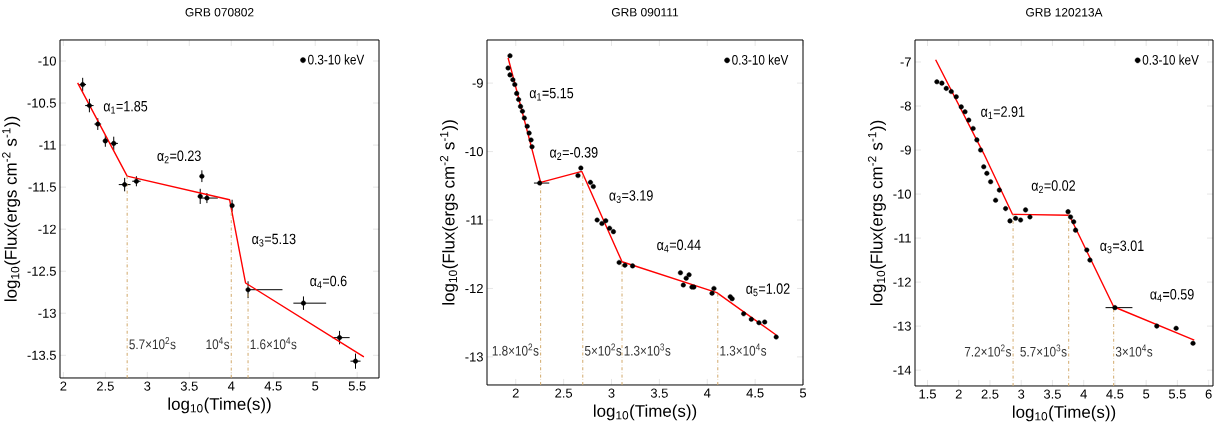 This screenshot has height=447, width=1226. What do you see at coordinates (631, 197) in the screenshot?
I see `annotation: α$_{3}$=3.19` at bounding box center [631, 197].